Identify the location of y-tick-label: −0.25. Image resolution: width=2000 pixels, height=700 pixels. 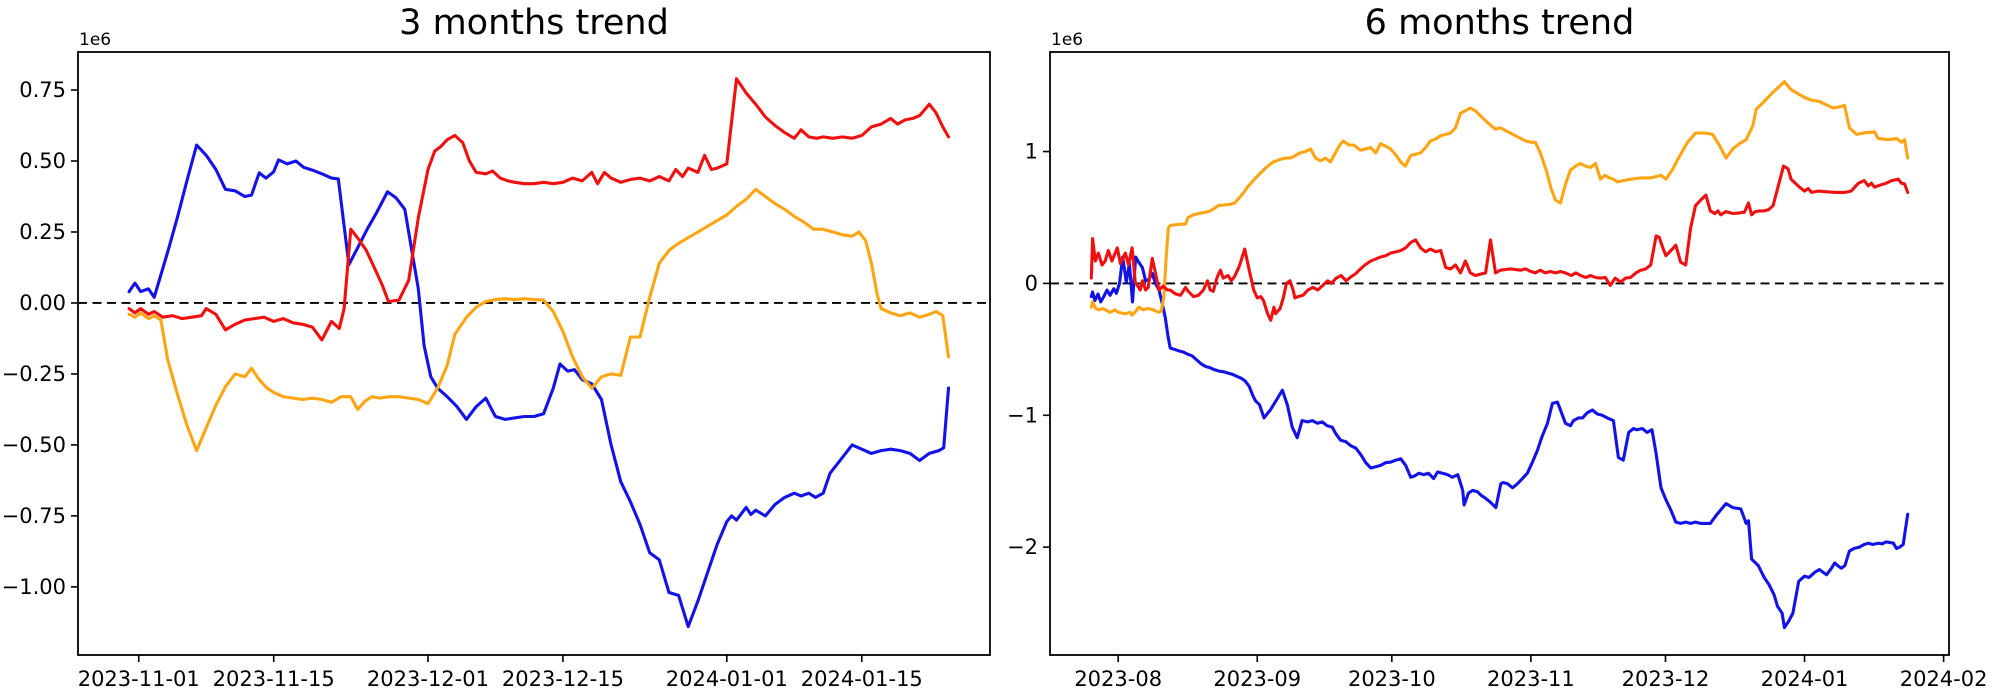
(34, 374).